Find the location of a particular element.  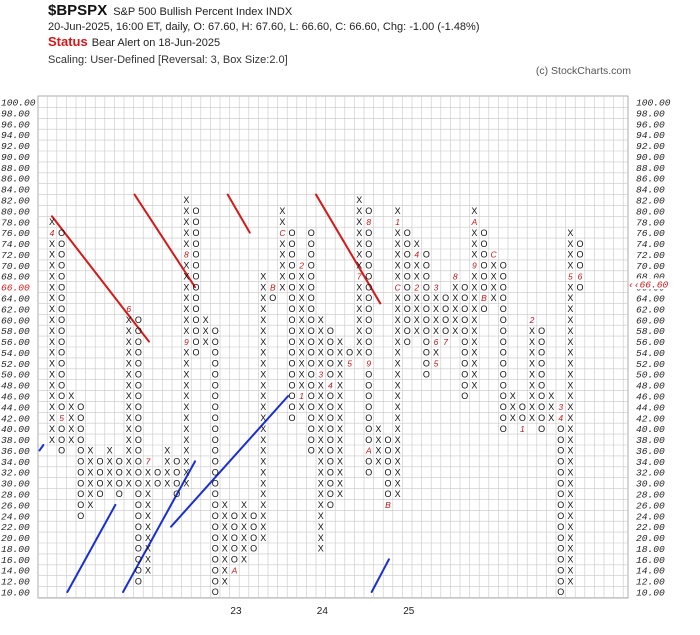

month-marker: 8 is located at coordinates (455, 276).